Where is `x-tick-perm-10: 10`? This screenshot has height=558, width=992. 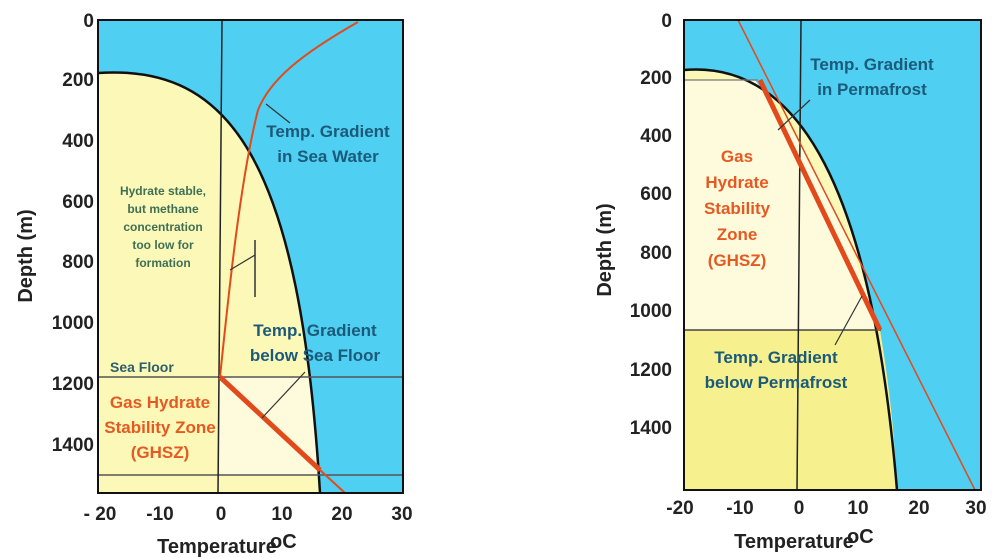 x-tick-perm-10: 10 is located at coordinates (857, 508).